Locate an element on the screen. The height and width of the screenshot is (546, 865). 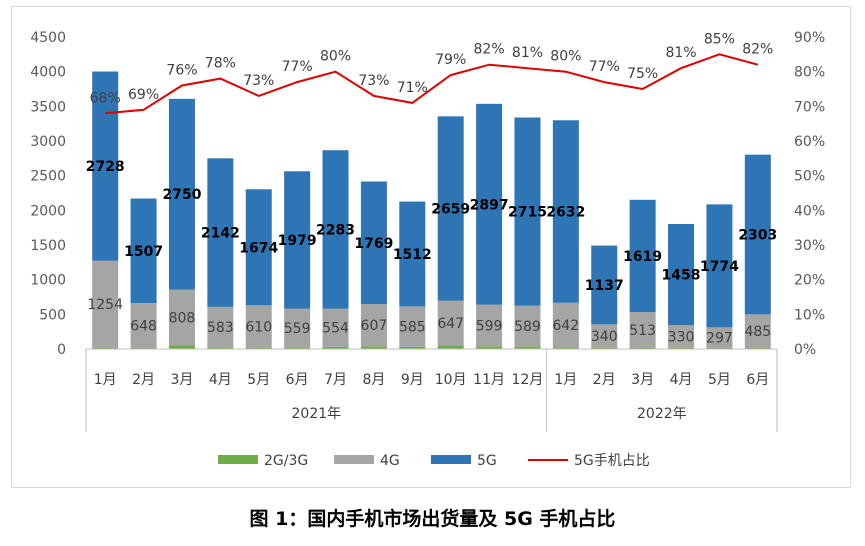
data-label-share: 69% is located at coordinates (143, 95).